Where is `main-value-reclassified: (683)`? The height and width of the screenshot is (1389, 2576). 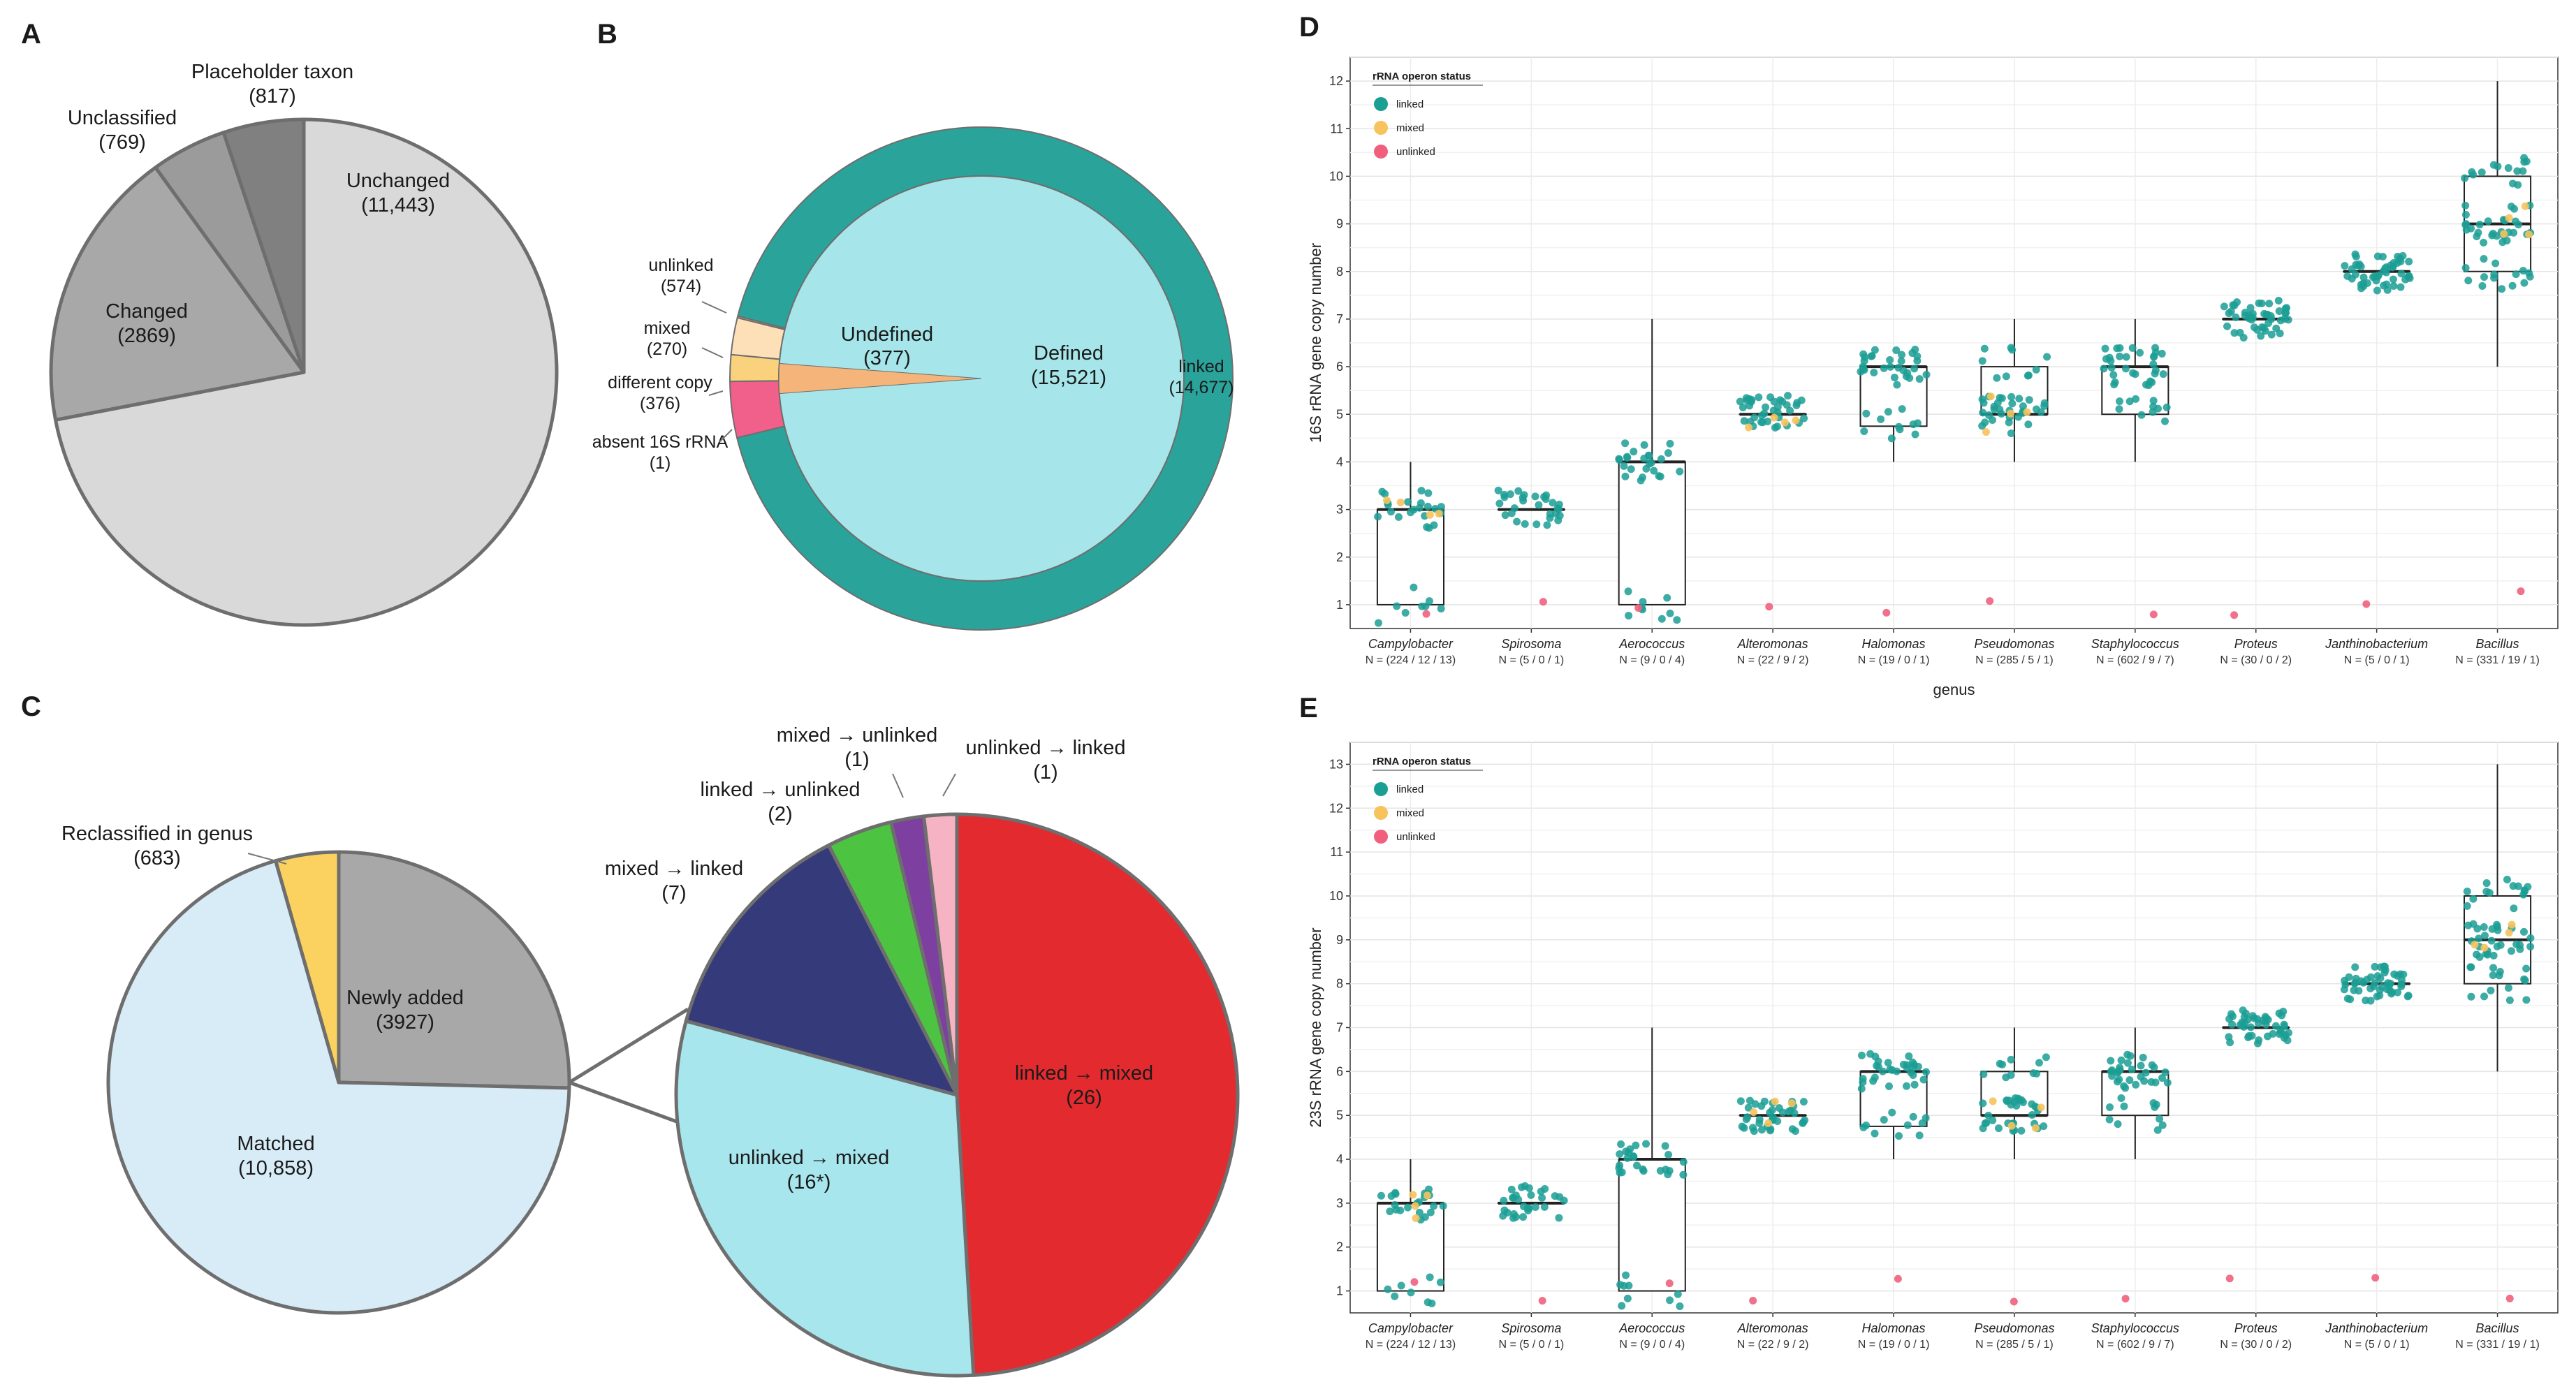 main-value-reclassified: (683) is located at coordinates (157, 858).